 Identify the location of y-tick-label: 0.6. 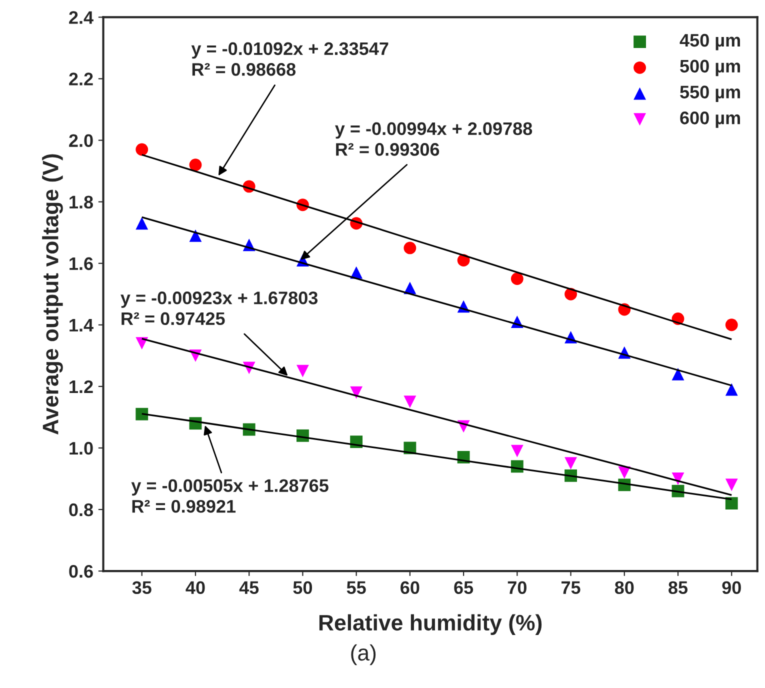
(81, 571).